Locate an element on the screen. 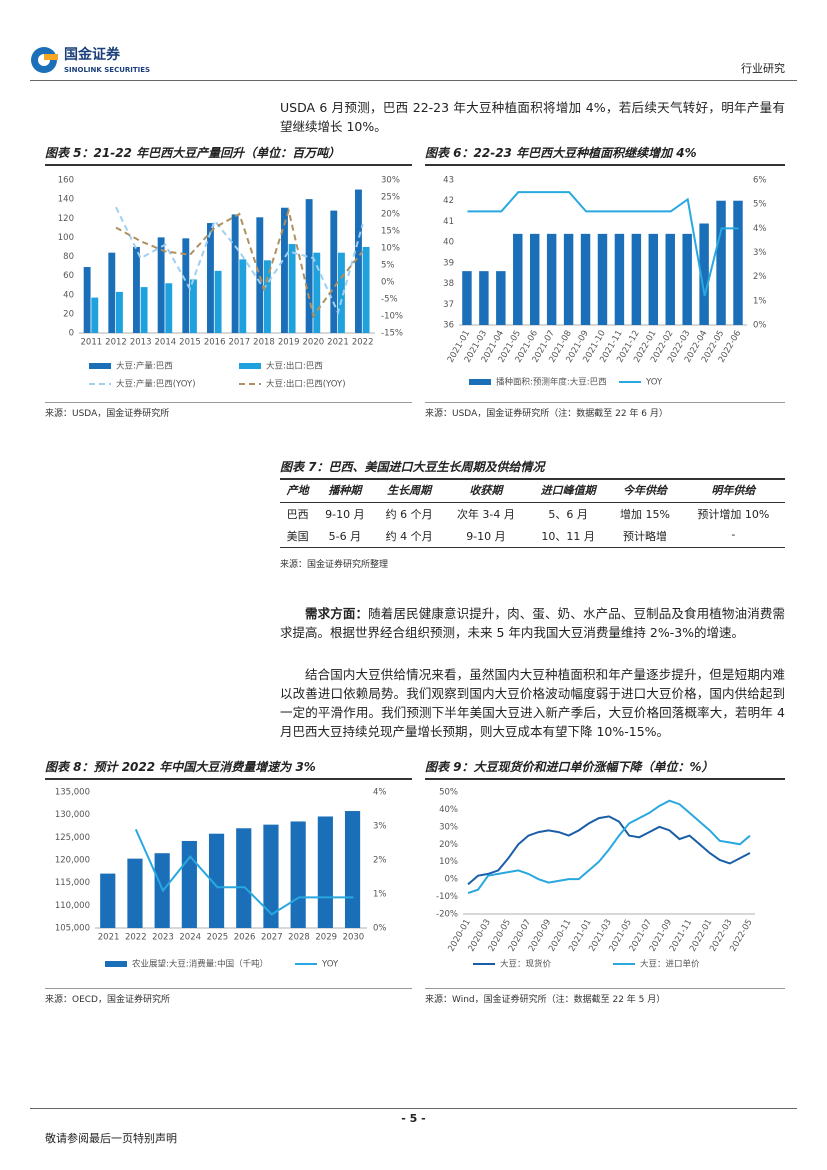 This screenshot has width=827, height=1170. tick-label: 36 is located at coordinates (448, 326).